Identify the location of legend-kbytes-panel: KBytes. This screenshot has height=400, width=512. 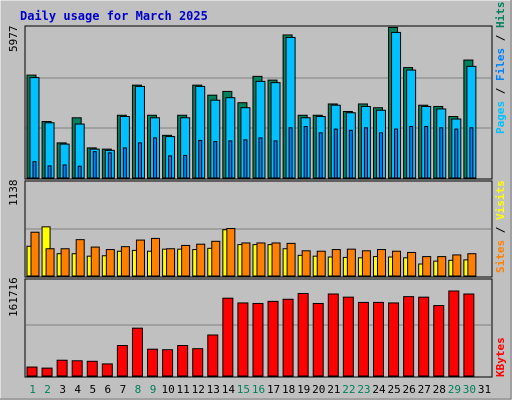
(500, 357).